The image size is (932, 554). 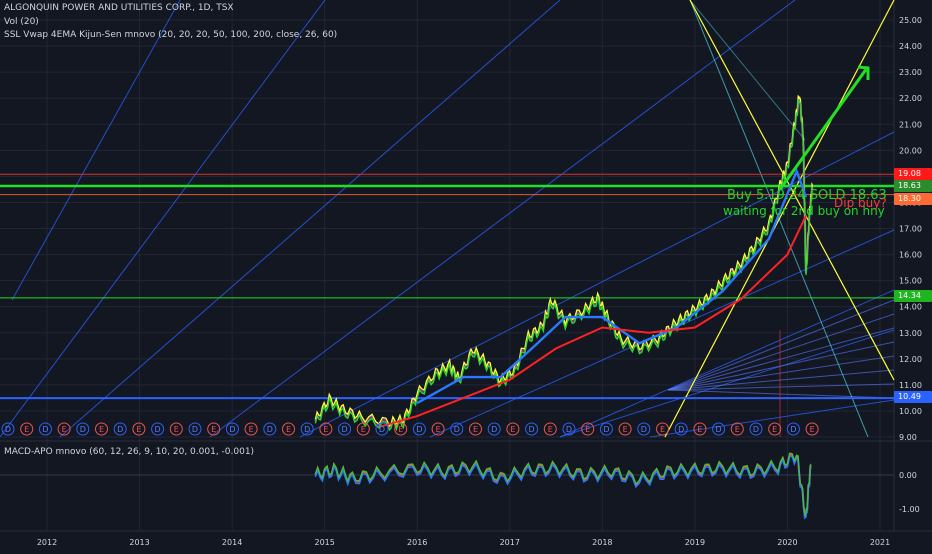 What do you see at coordinates (563, 484) in the screenshot?
I see `macd-line-green` at bounding box center [563, 484].